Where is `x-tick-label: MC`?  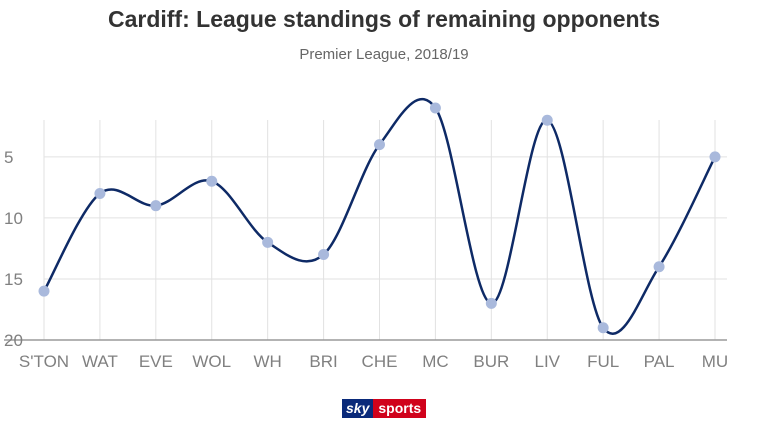 x-tick-label: MC is located at coordinates (435, 361).